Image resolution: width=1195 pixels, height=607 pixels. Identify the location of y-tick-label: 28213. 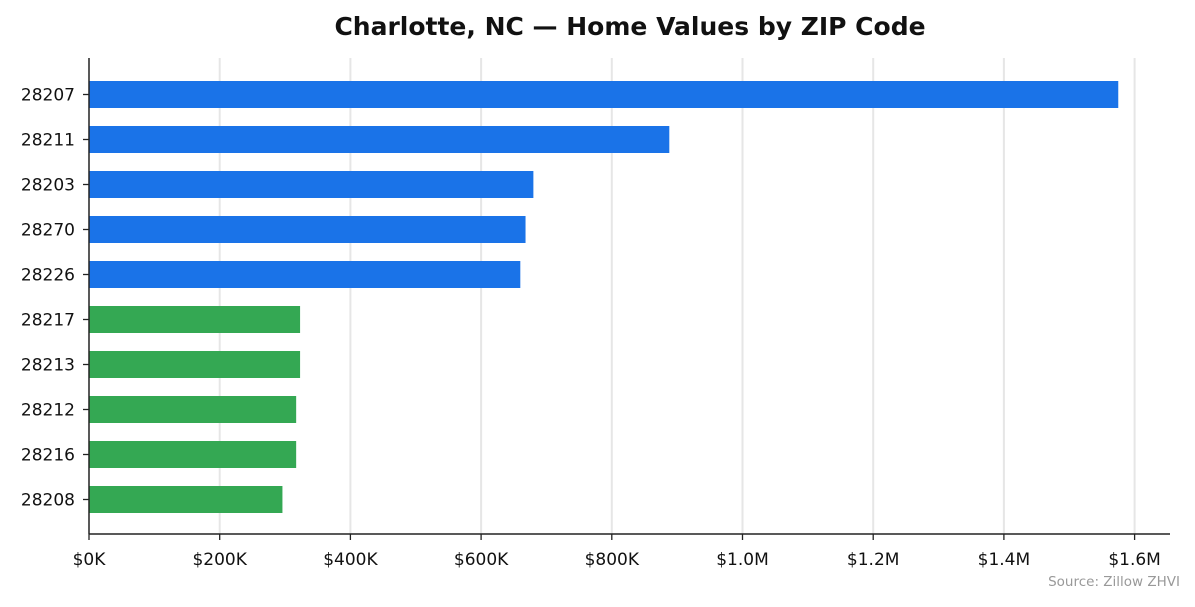
(48, 366).